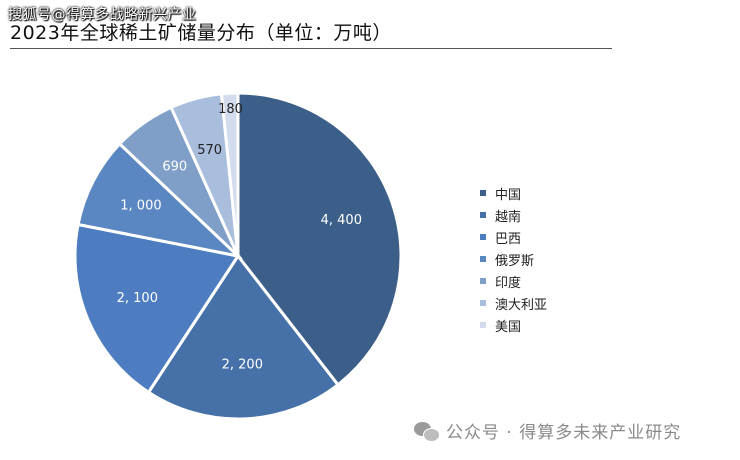 Image resolution: width=740 pixels, height=460 pixels. What do you see at coordinates (137, 298) in the screenshot?
I see `slice-value-label-3: 2, 100` at bounding box center [137, 298].